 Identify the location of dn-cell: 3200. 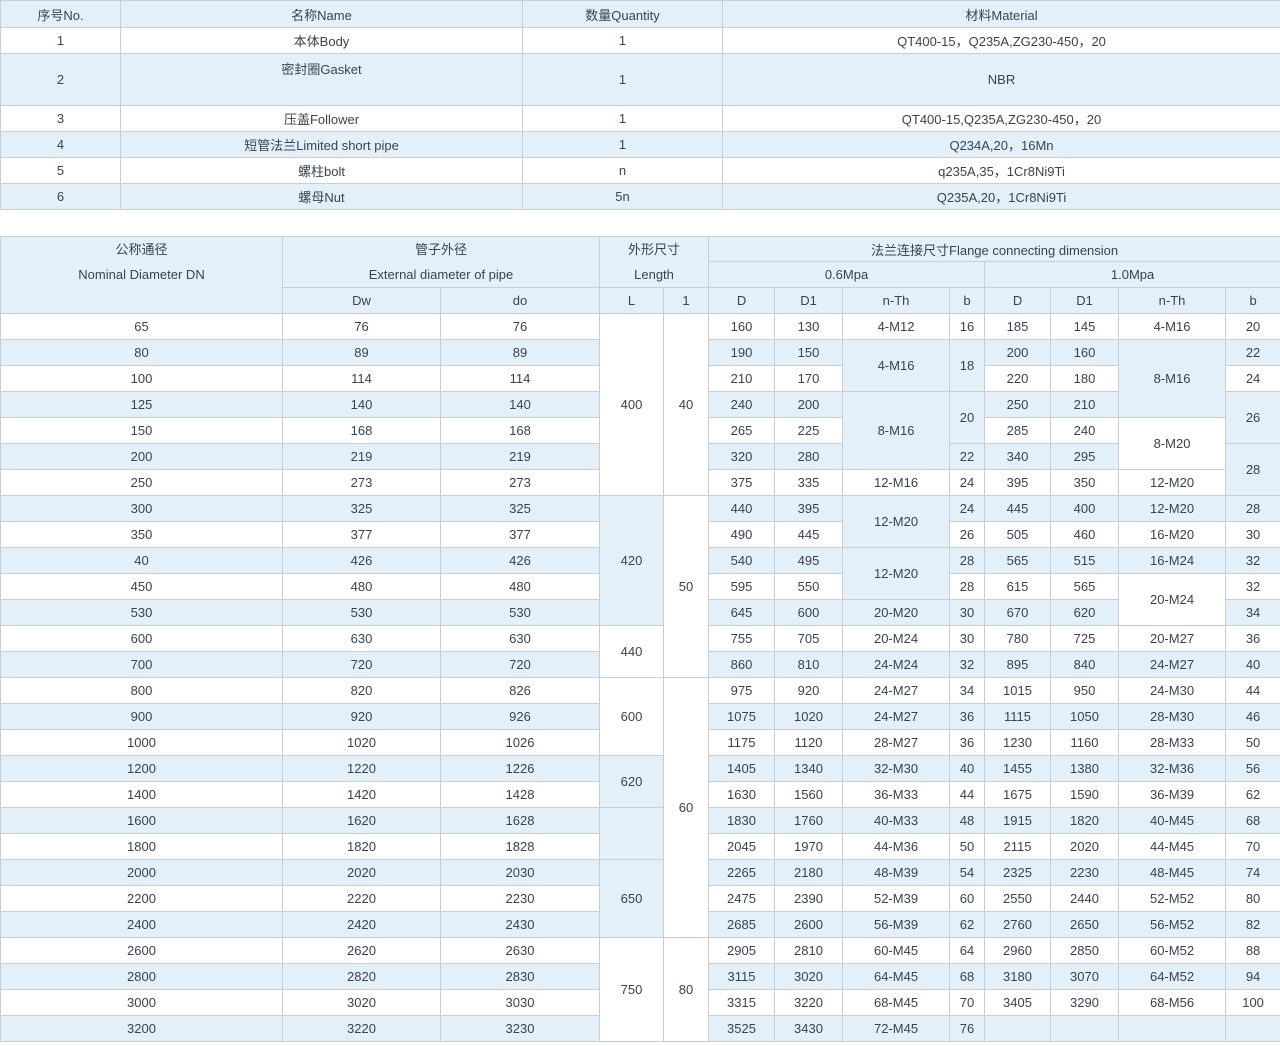
(141, 1028).